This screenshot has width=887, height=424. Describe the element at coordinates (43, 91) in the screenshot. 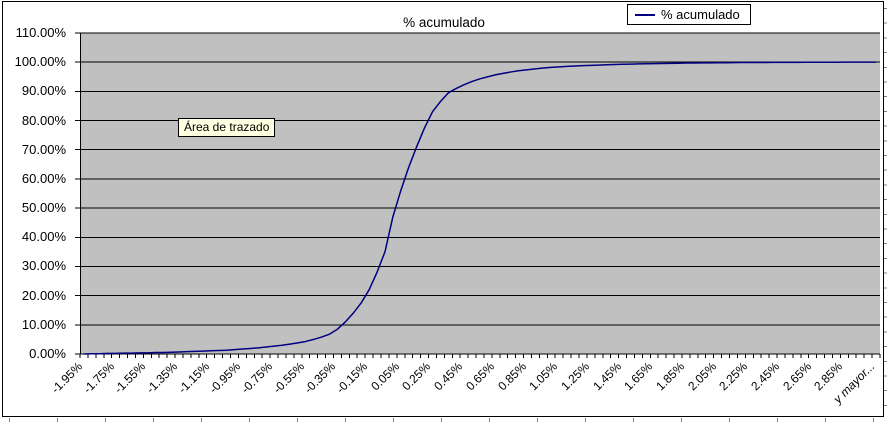

I see `y-axis-tick-label: 90.00%` at that location.